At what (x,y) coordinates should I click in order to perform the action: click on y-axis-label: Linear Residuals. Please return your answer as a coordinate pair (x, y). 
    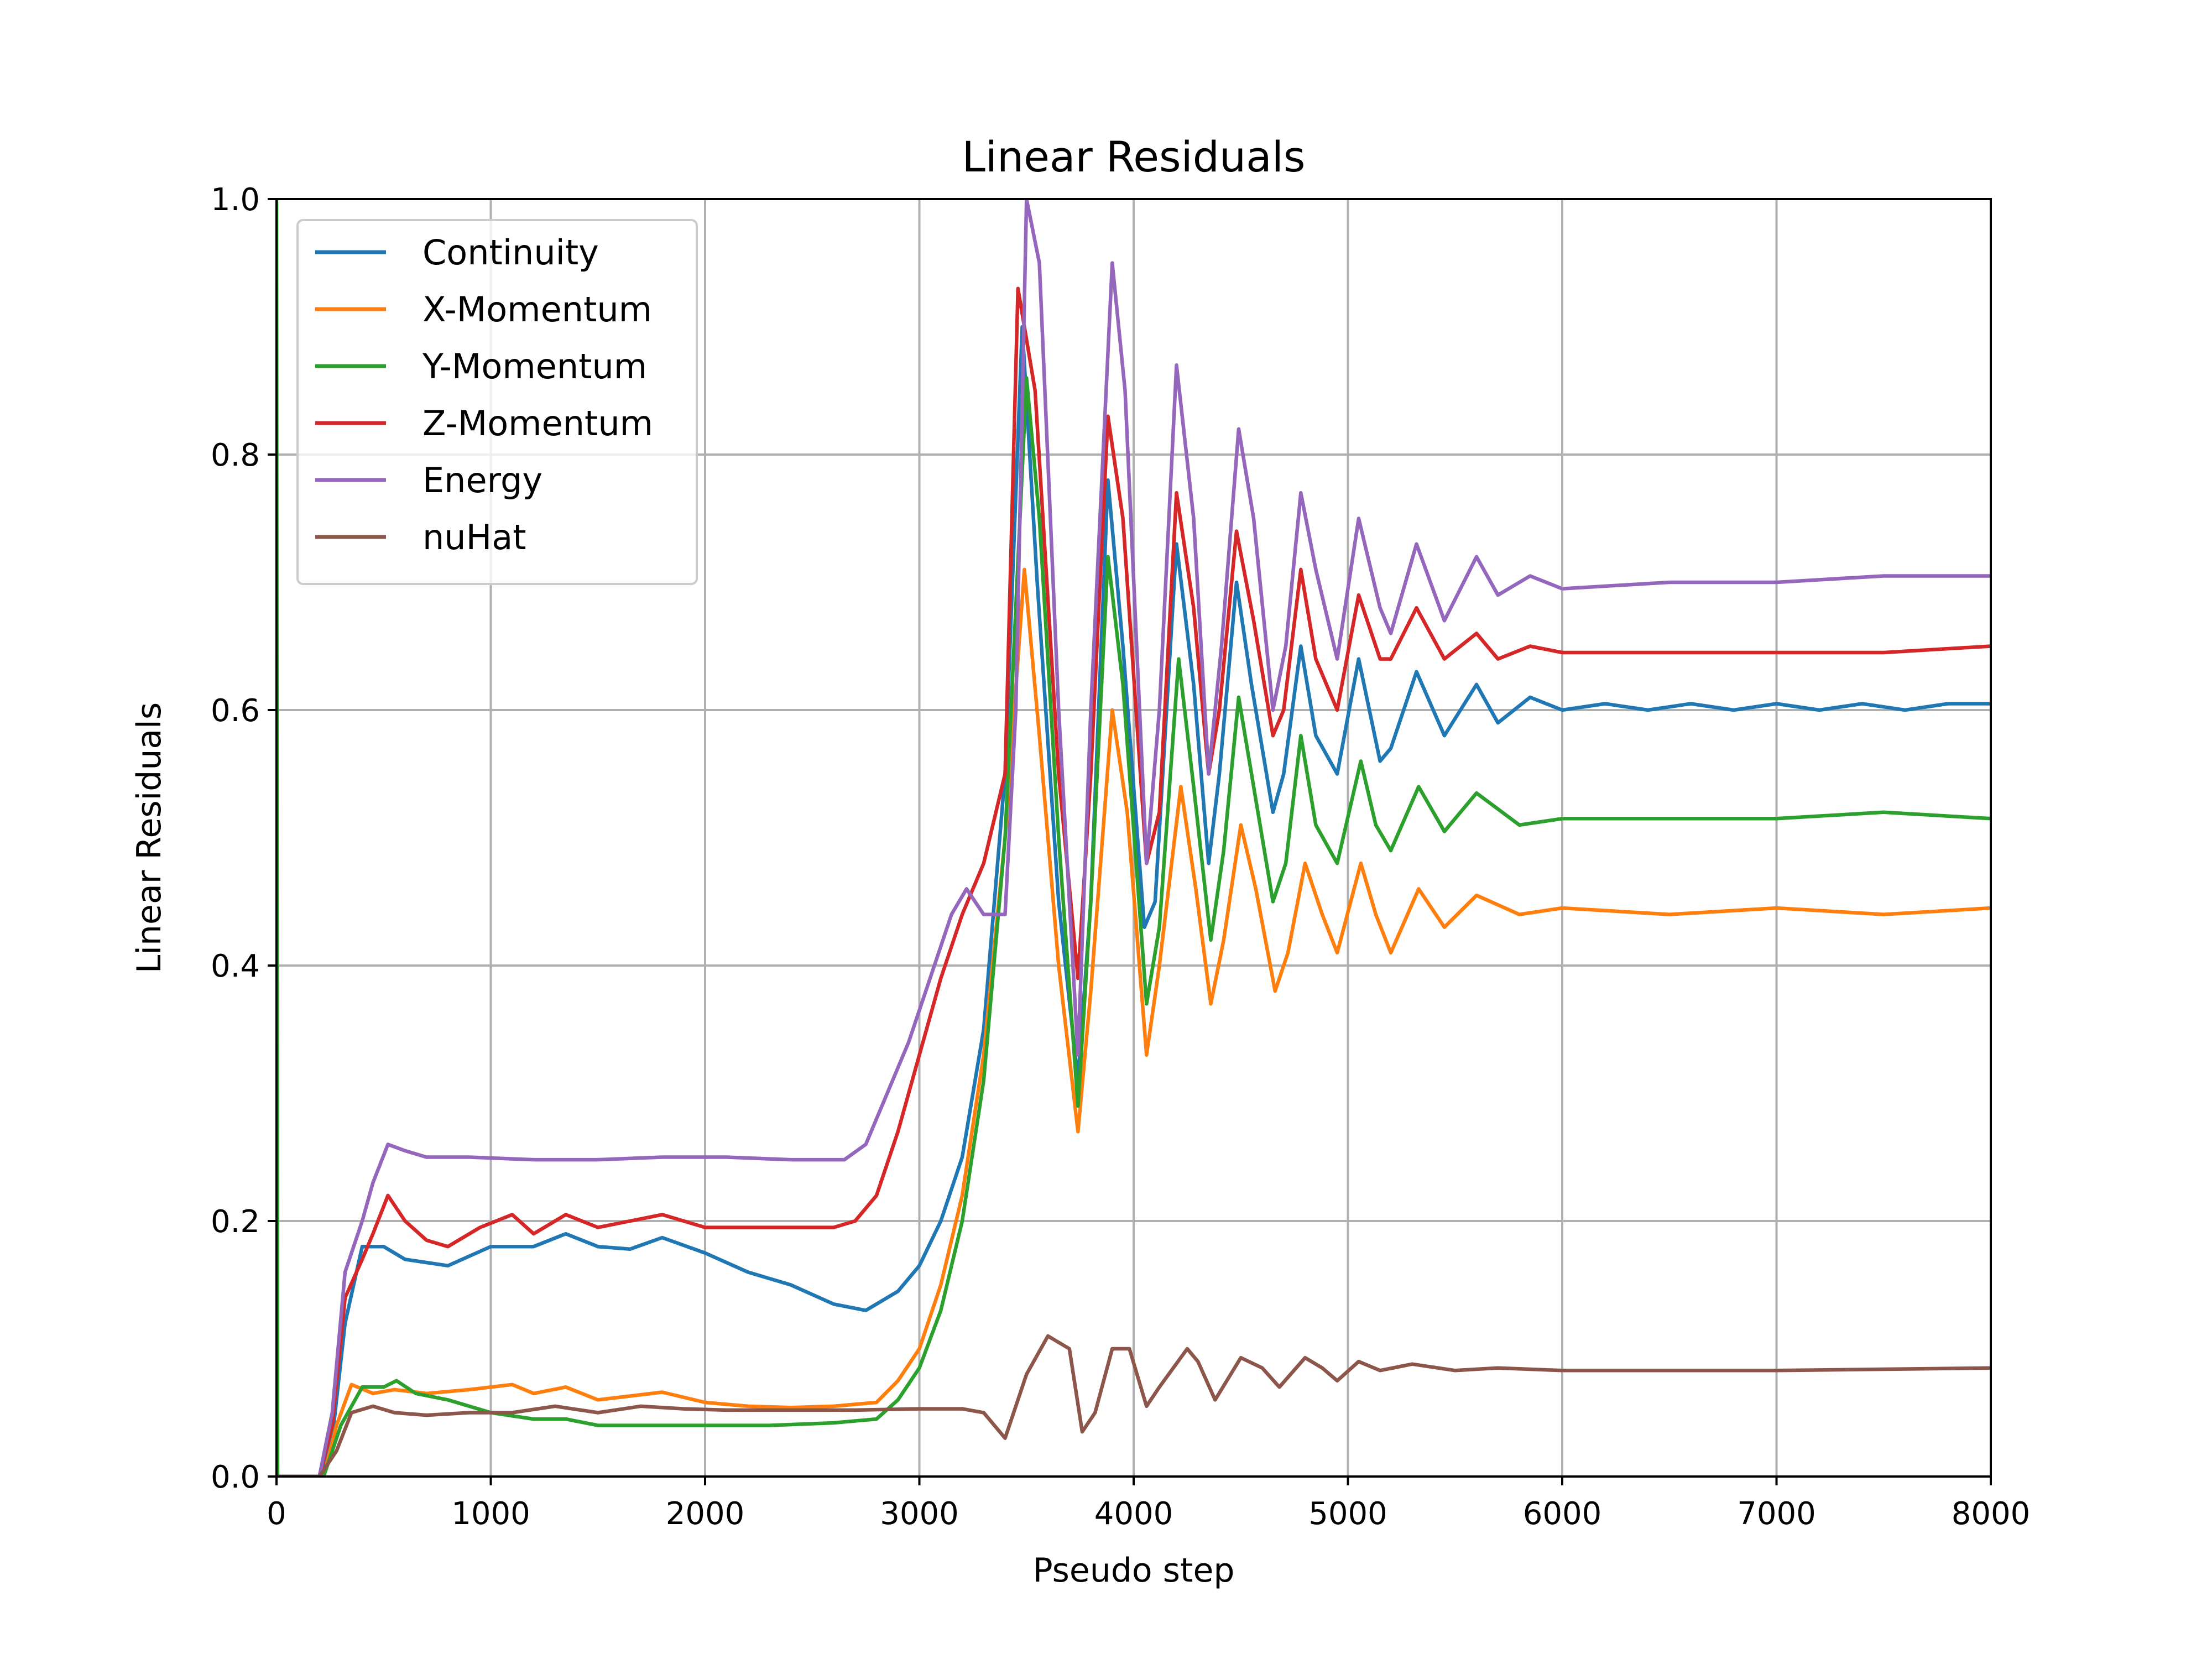
    Looking at the image, I should click on (149, 838).